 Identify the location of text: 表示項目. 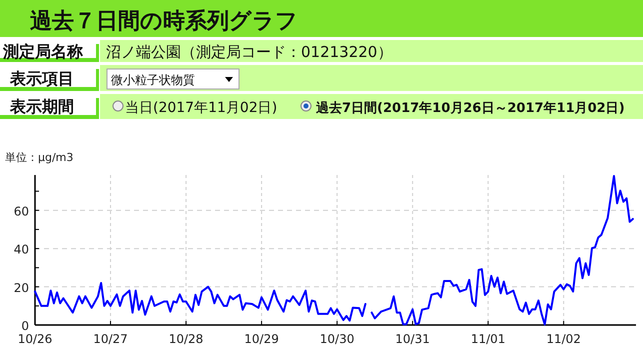
(41, 78).